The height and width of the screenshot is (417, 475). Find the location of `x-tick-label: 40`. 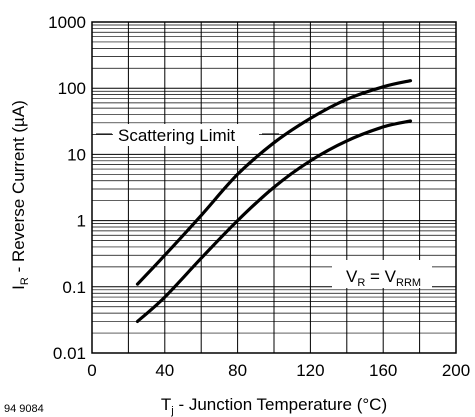

x-tick-label: 40 is located at coordinates (164, 370).